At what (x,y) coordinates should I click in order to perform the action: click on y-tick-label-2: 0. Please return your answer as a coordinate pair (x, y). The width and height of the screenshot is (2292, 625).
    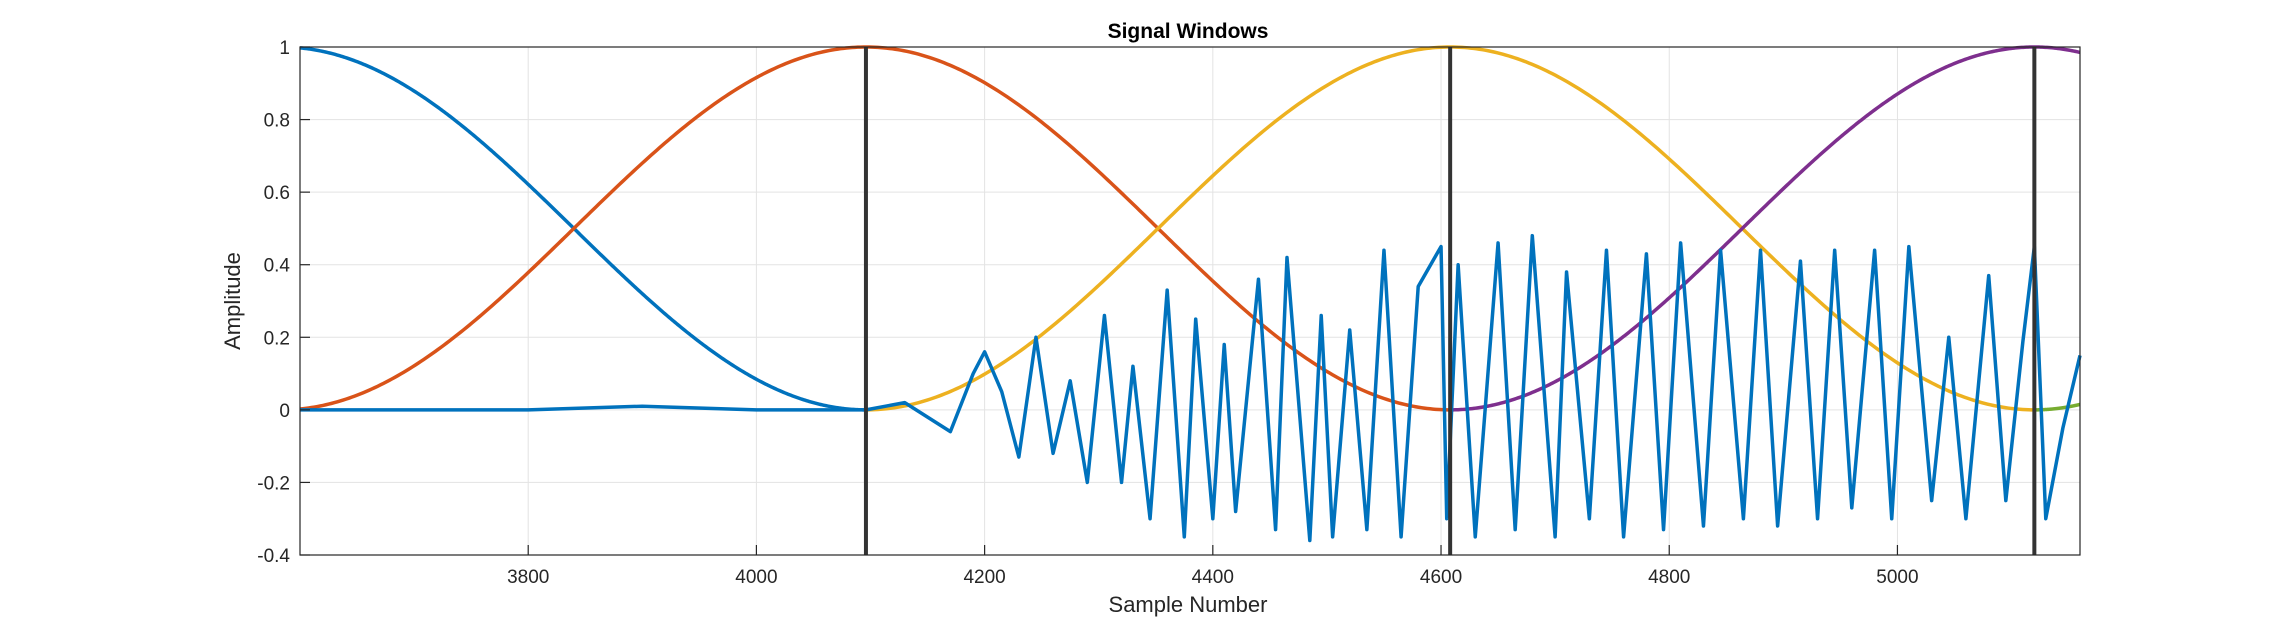
    Looking at the image, I should click on (284, 411).